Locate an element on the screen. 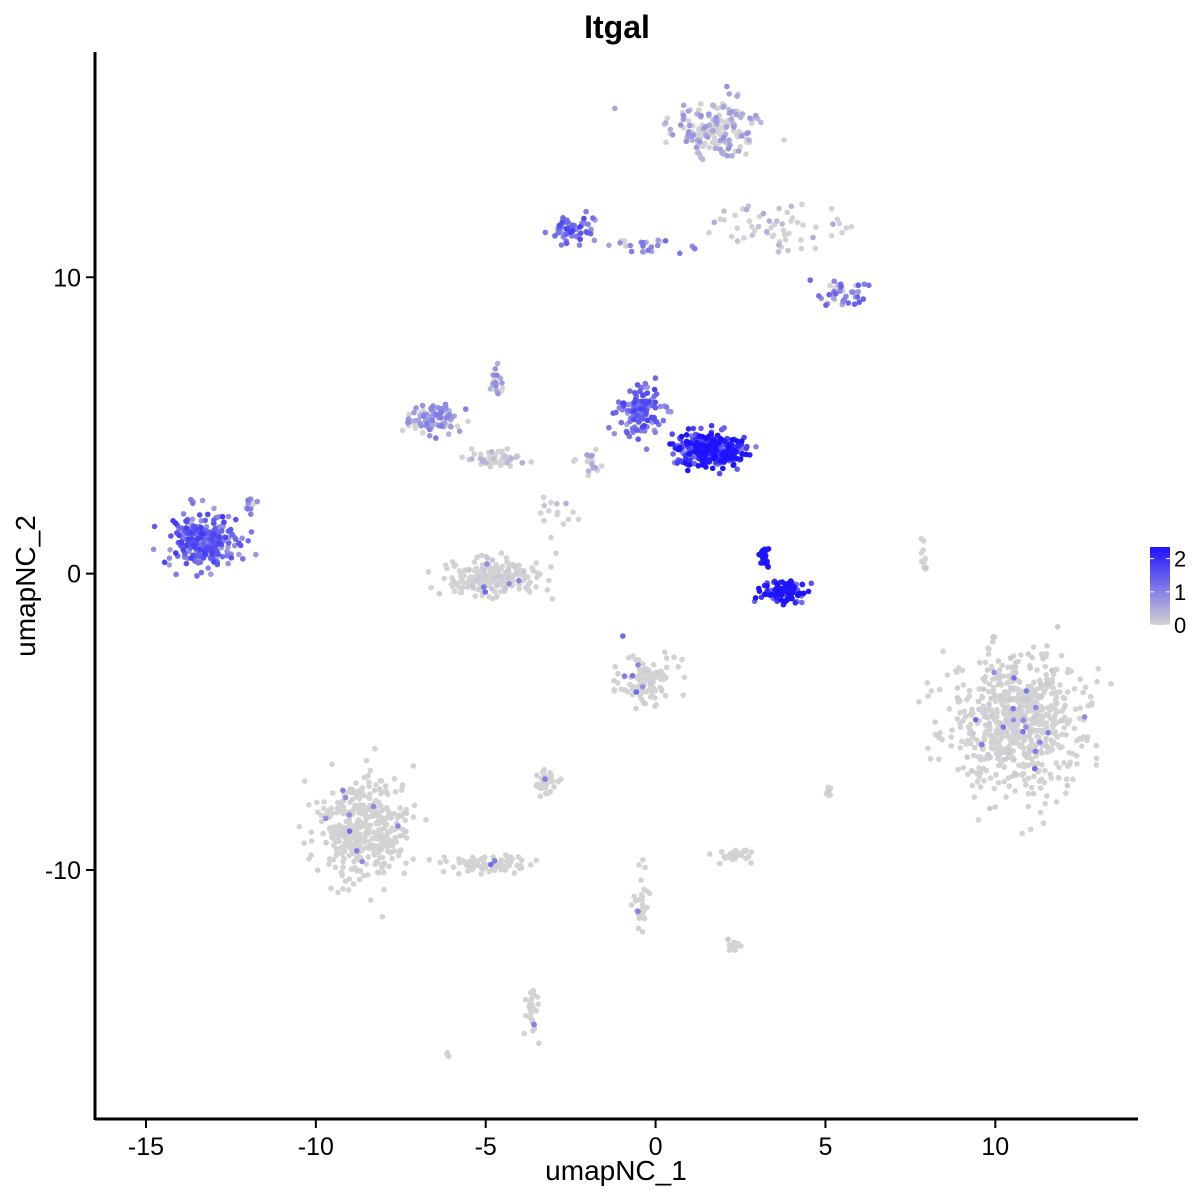 This screenshot has width=1200, height=1200. y-tick-label: 0 is located at coordinates (74, 575).